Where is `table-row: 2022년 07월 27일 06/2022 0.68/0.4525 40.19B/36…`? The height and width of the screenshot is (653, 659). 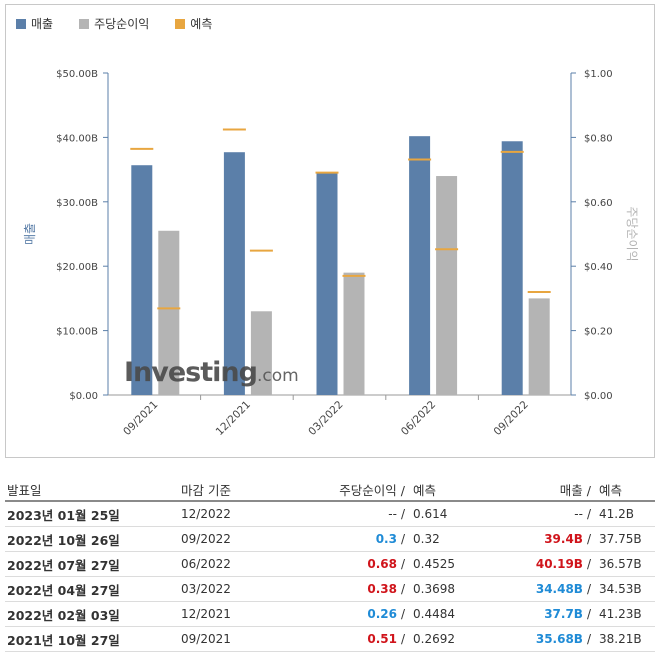
table-row: 2022년 07월 27일 06/2022 0.68/0.4525 40.19B/36… is located at coordinates (330, 564).